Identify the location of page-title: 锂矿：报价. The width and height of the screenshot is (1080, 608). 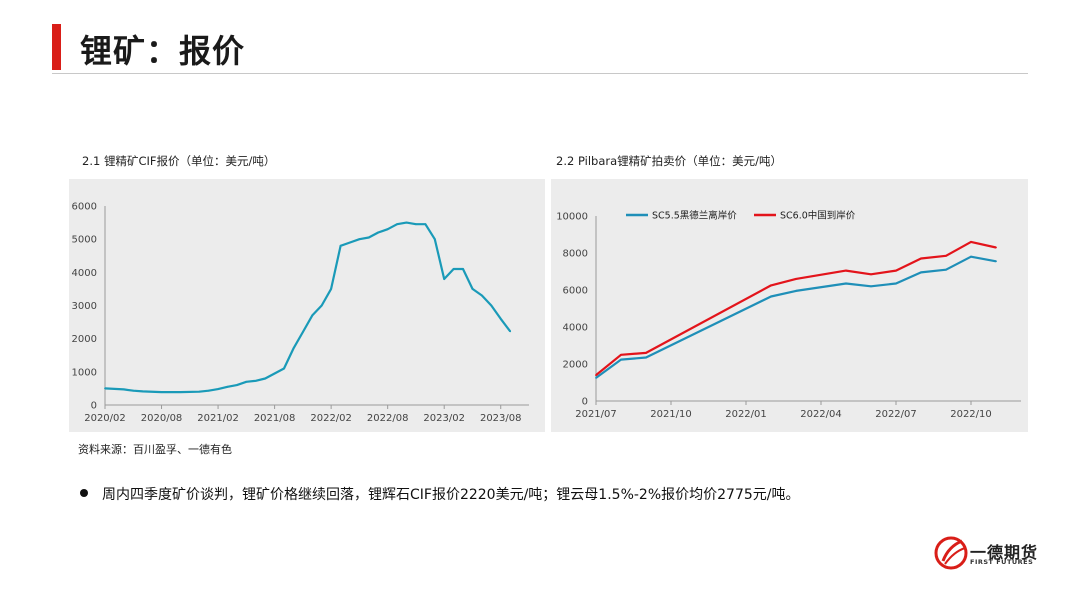
(163, 51).